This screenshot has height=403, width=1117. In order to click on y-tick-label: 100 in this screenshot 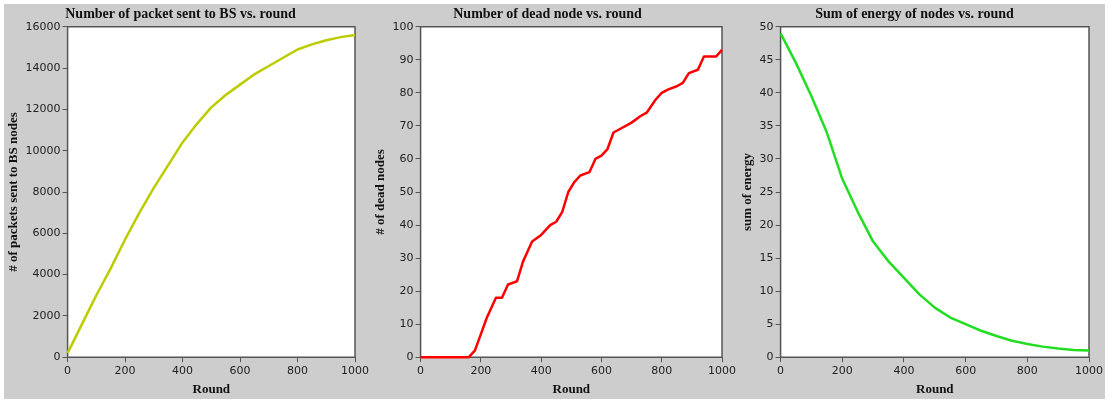, I will do `click(403, 26)`.